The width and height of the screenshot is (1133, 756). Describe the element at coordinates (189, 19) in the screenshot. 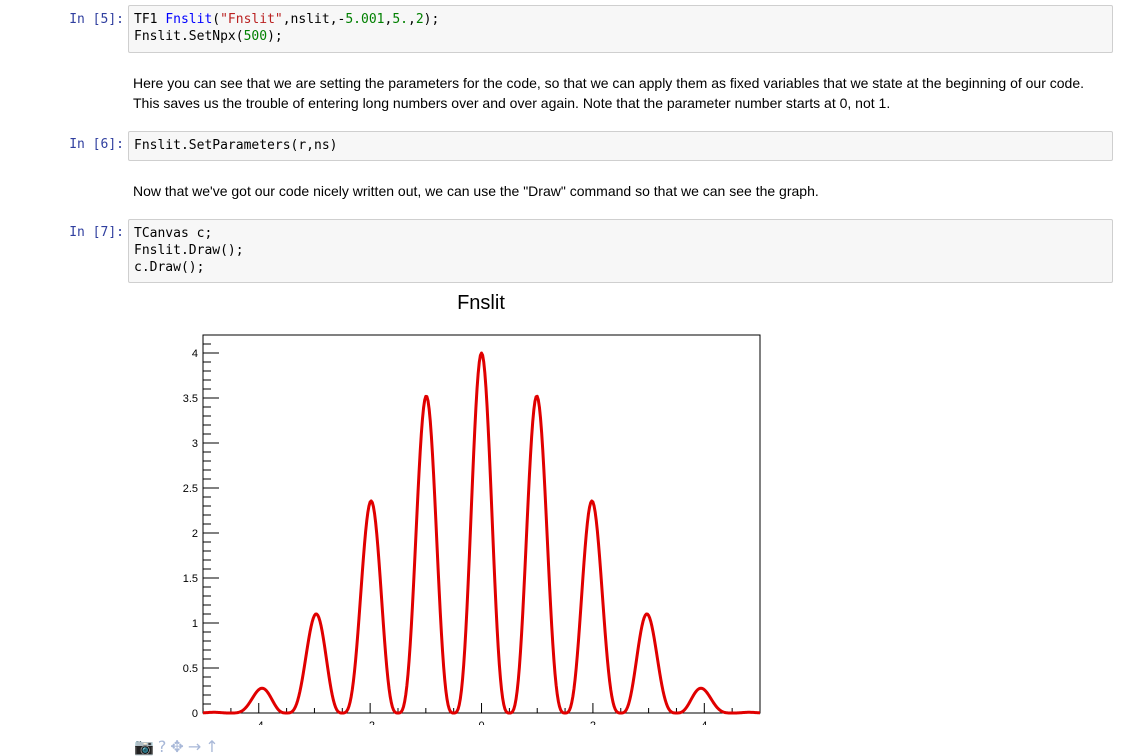

I see `code-token: Fnslit` at that location.